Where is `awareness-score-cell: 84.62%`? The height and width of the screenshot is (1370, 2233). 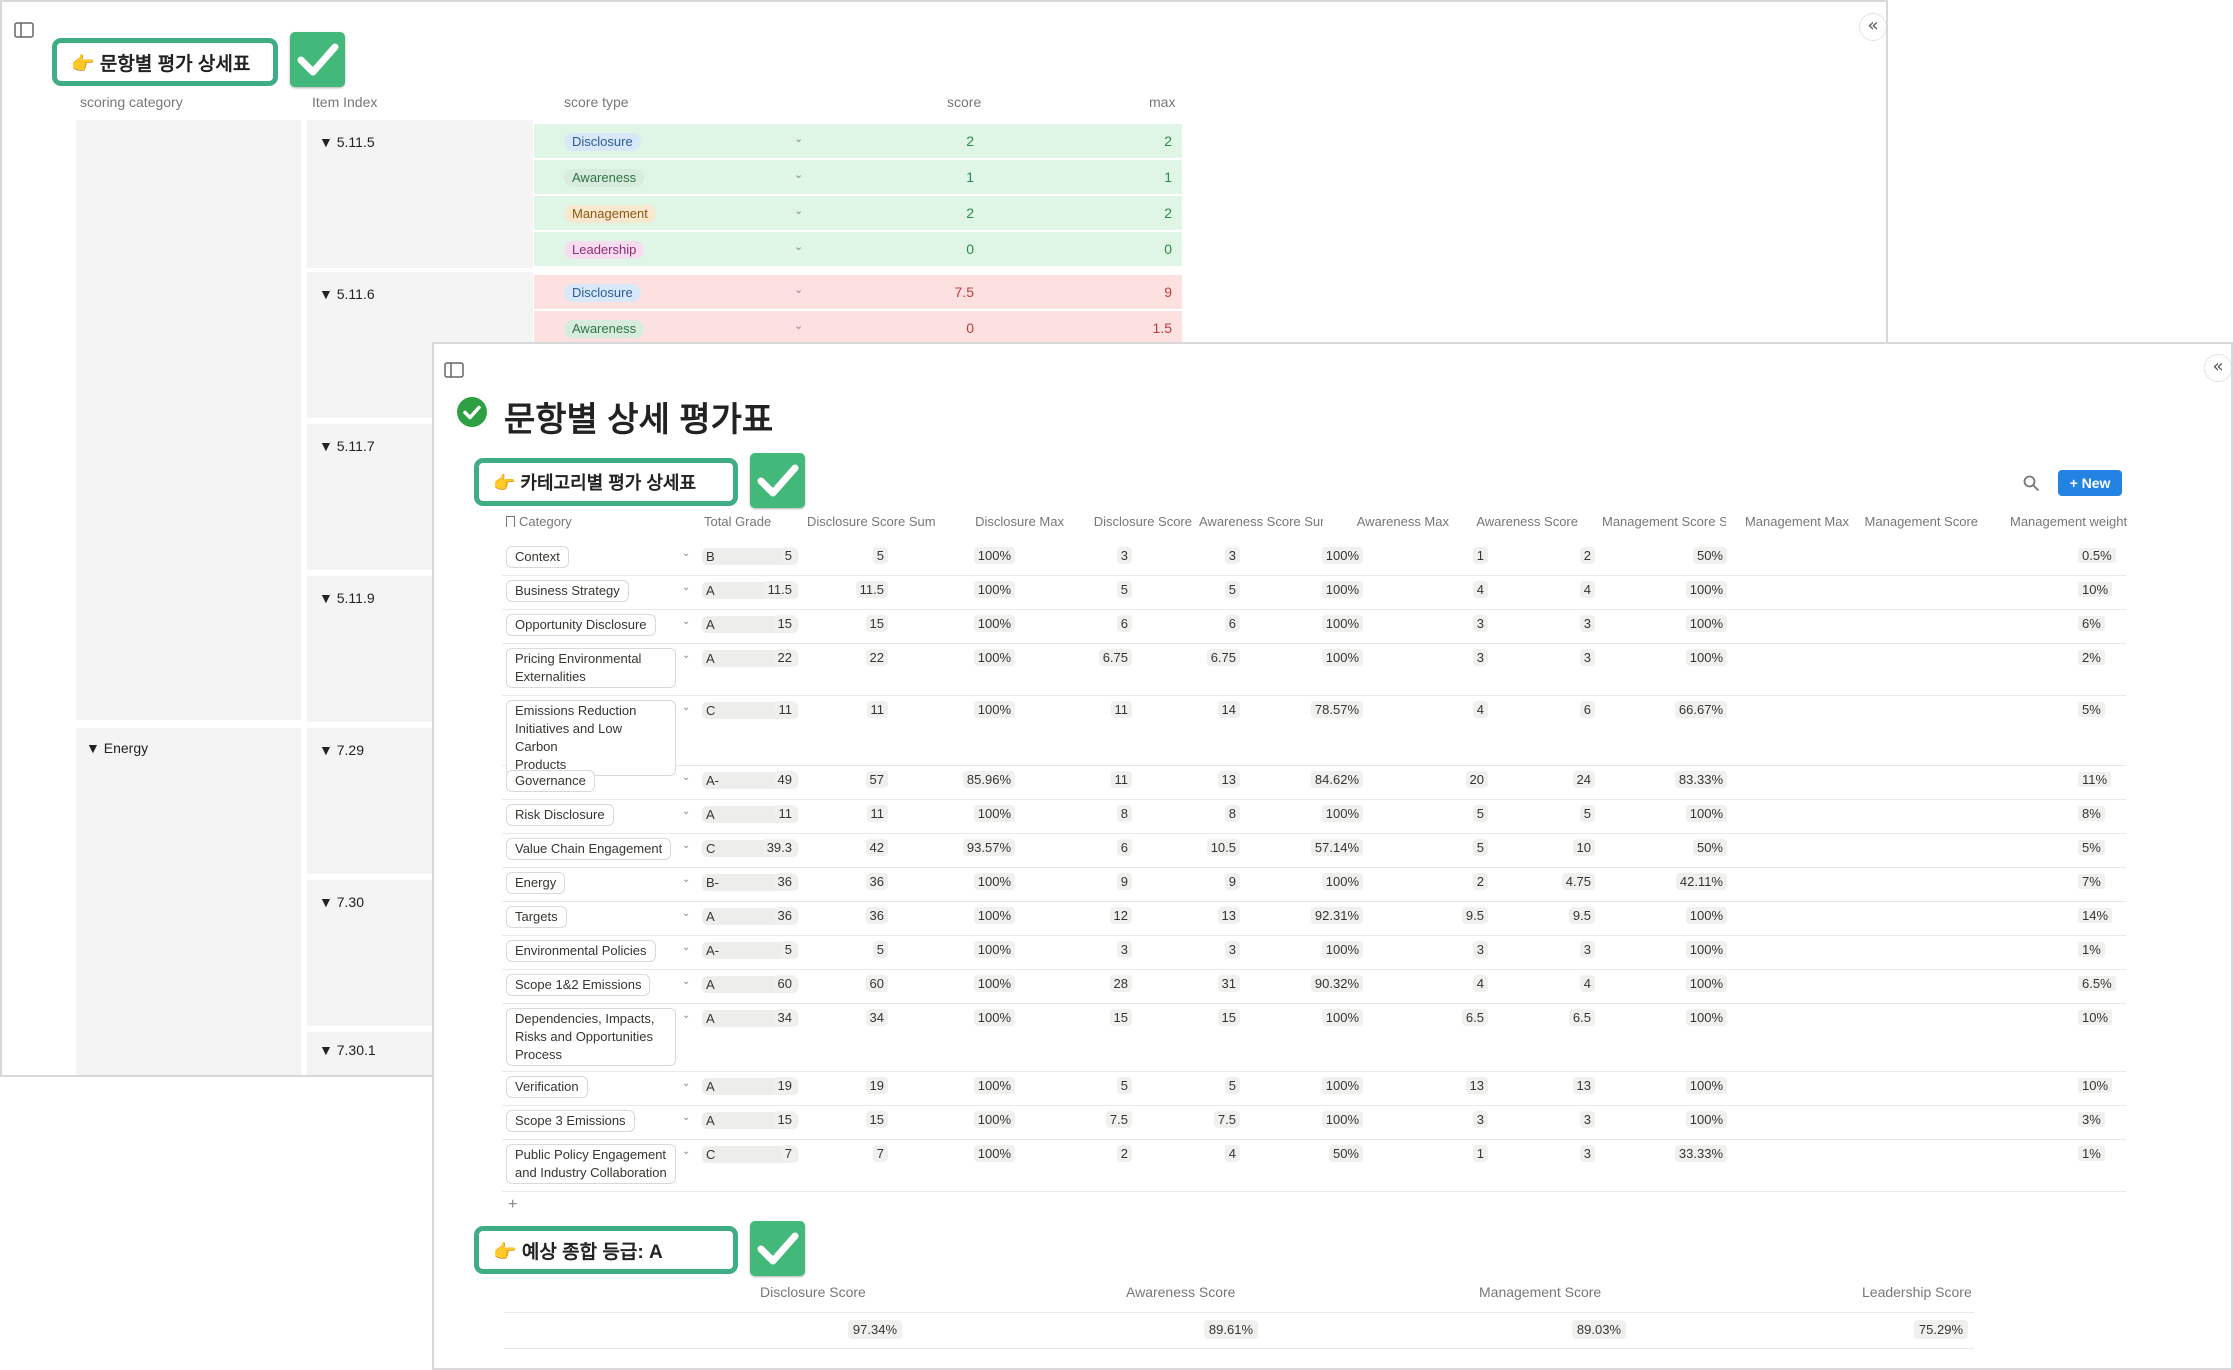 awareness-score-cell: 84.62% is located at coordinates (1308, 779).